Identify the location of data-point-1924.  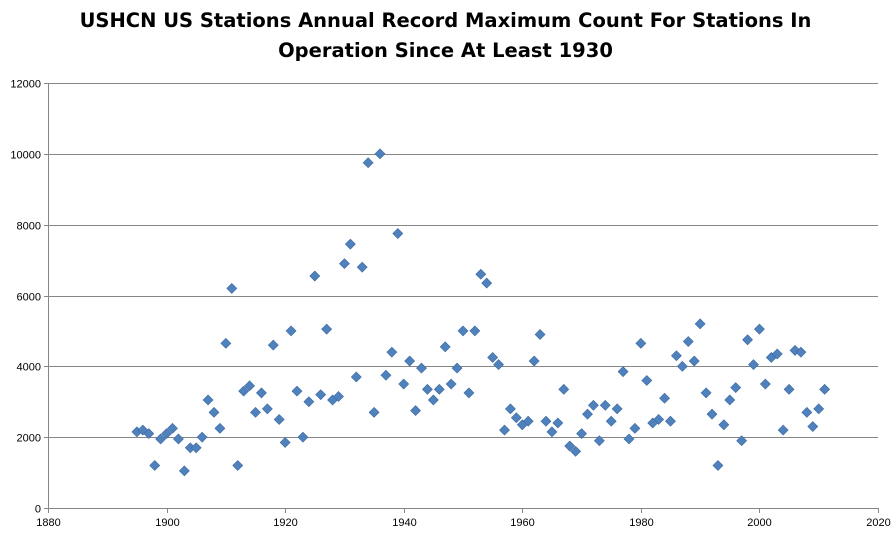
(309, 402).